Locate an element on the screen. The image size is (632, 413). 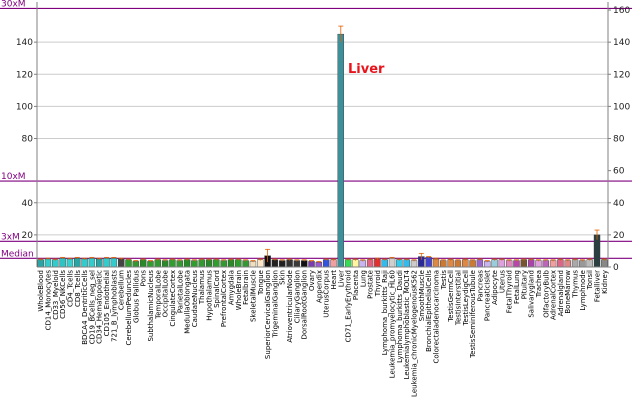
category-label: PrefrontalCortex is located at coordinates (224, 298).